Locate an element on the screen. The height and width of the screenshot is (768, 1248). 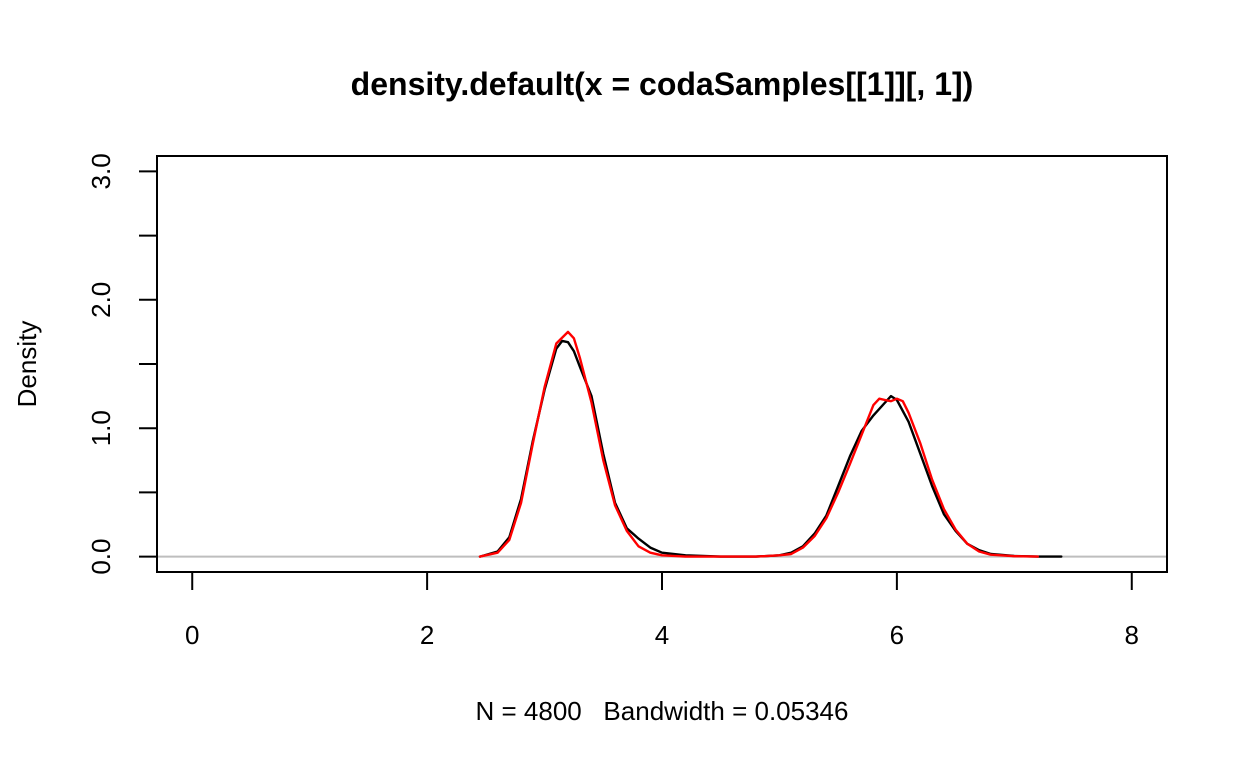
y-tick-label: 2.0 is located at coordinates (101, 300).